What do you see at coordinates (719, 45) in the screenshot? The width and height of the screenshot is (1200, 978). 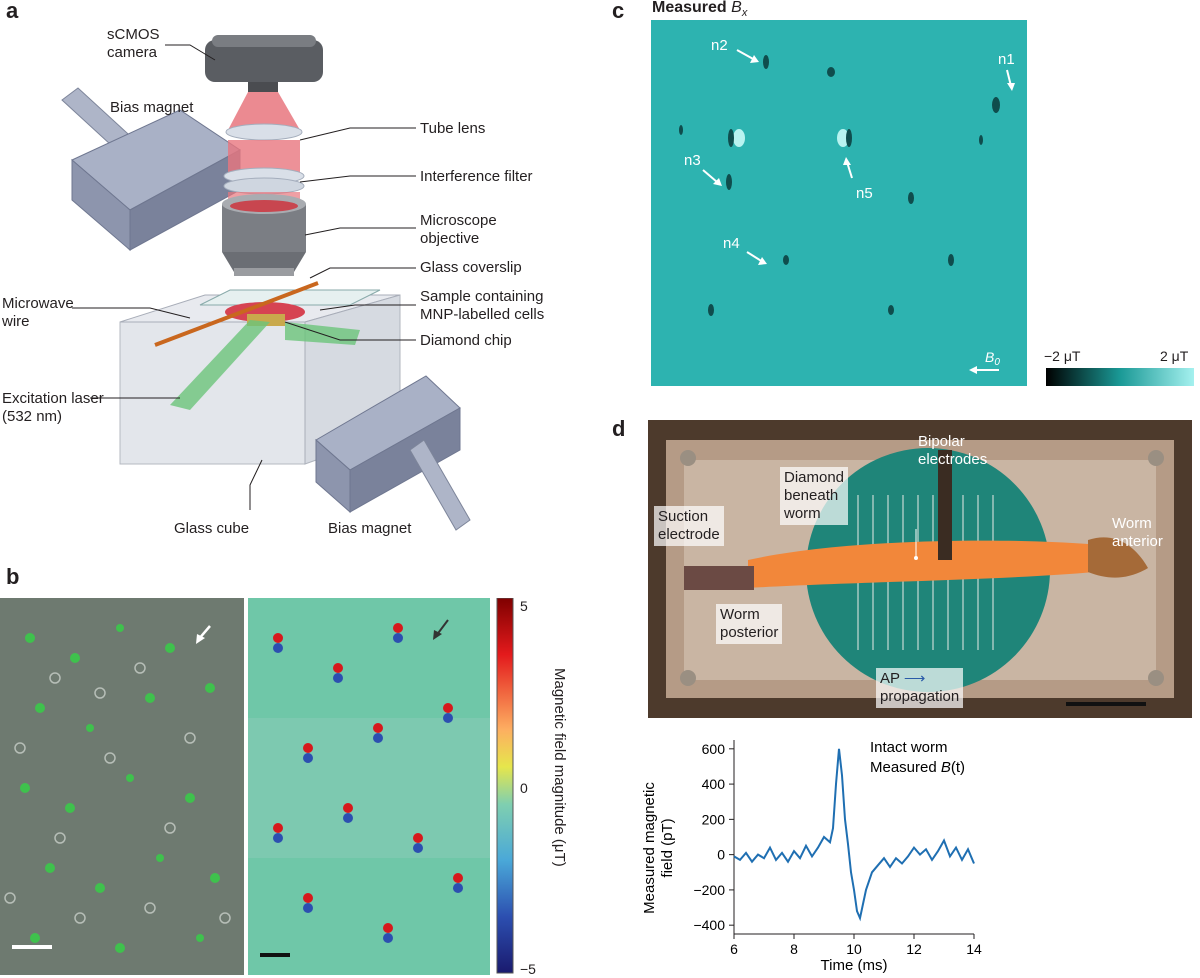 I see `neuron-label-n2: n2` at bounding box center [719, 45].